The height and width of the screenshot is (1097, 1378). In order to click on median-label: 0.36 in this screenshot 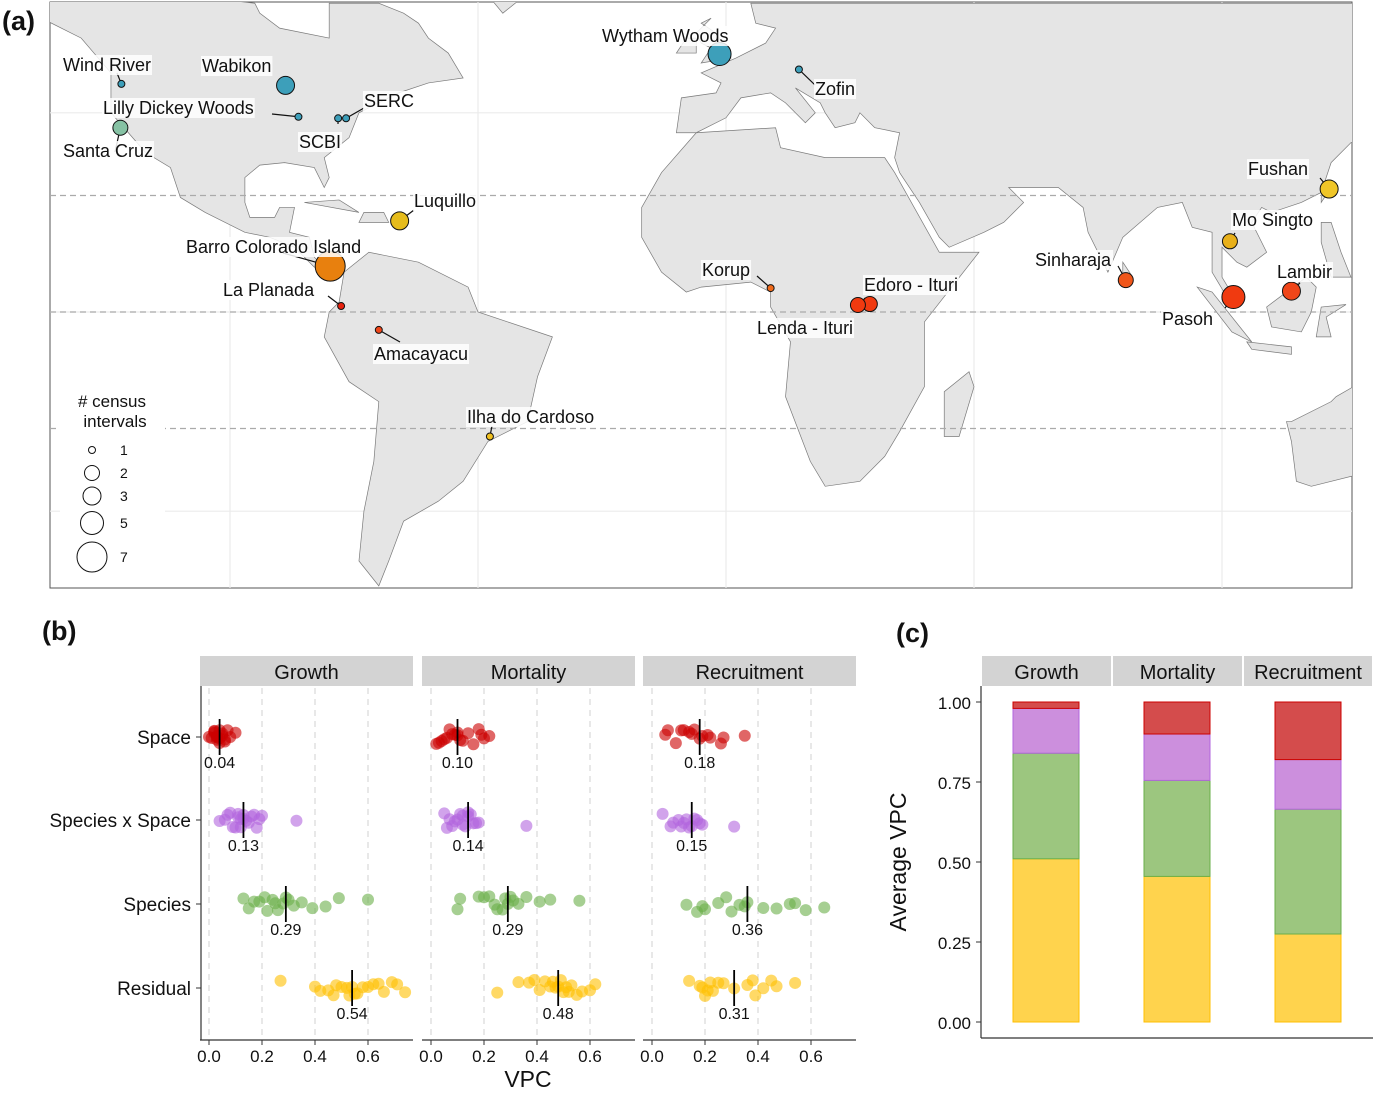, I will do `click(747, 930)`.